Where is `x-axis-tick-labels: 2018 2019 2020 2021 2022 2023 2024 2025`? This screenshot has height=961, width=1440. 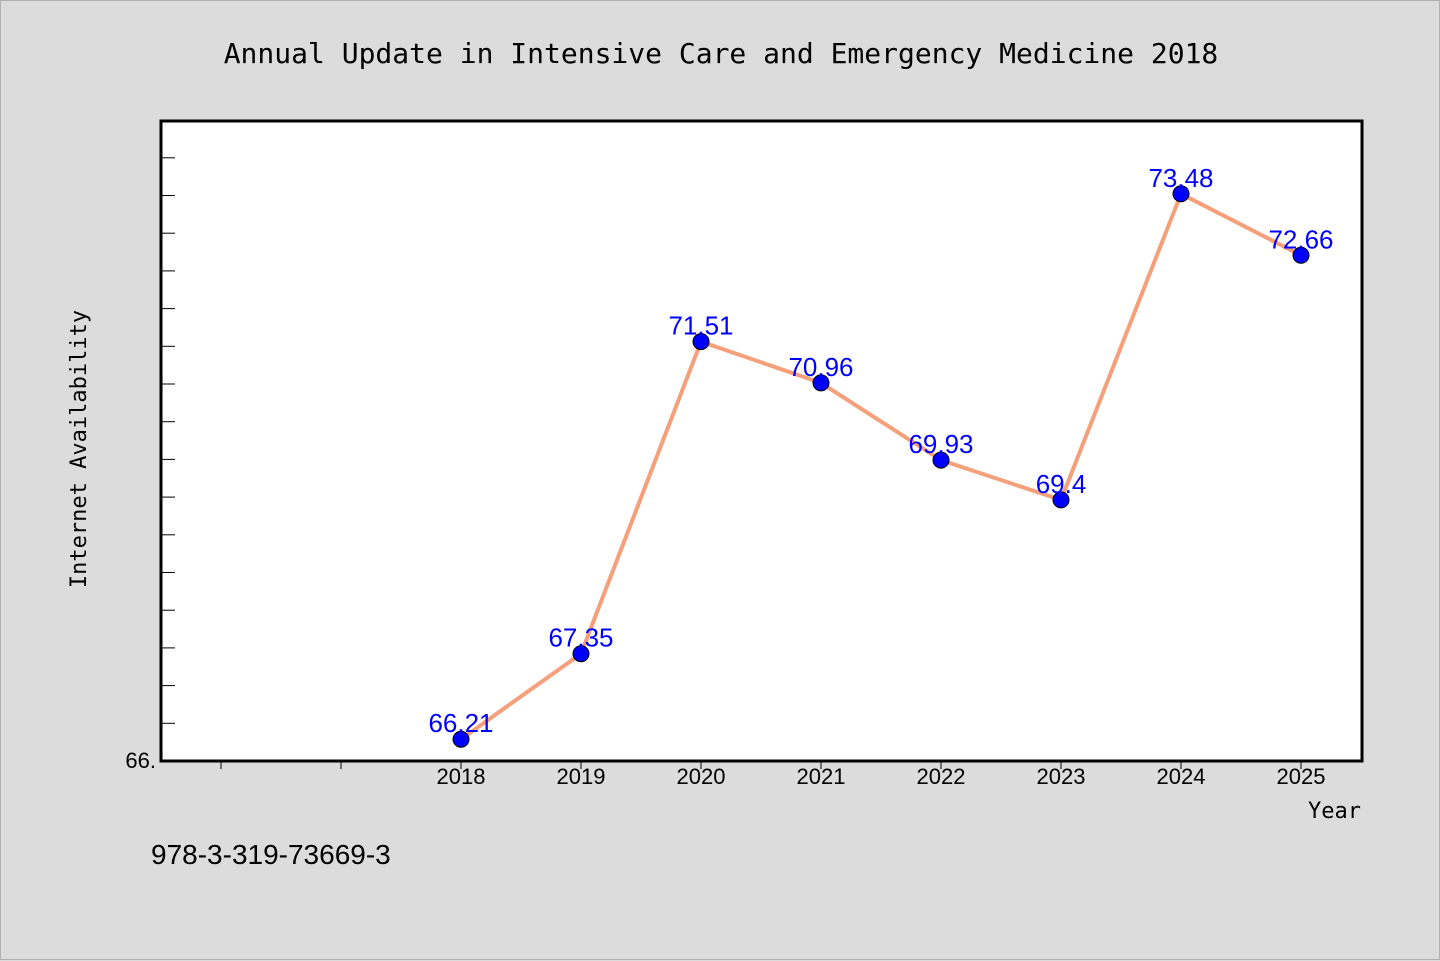
x-axis-tick-labels: 2018 2019 2020 2021 2022 2023 2024 2025 is located at coordinates (881, 776).